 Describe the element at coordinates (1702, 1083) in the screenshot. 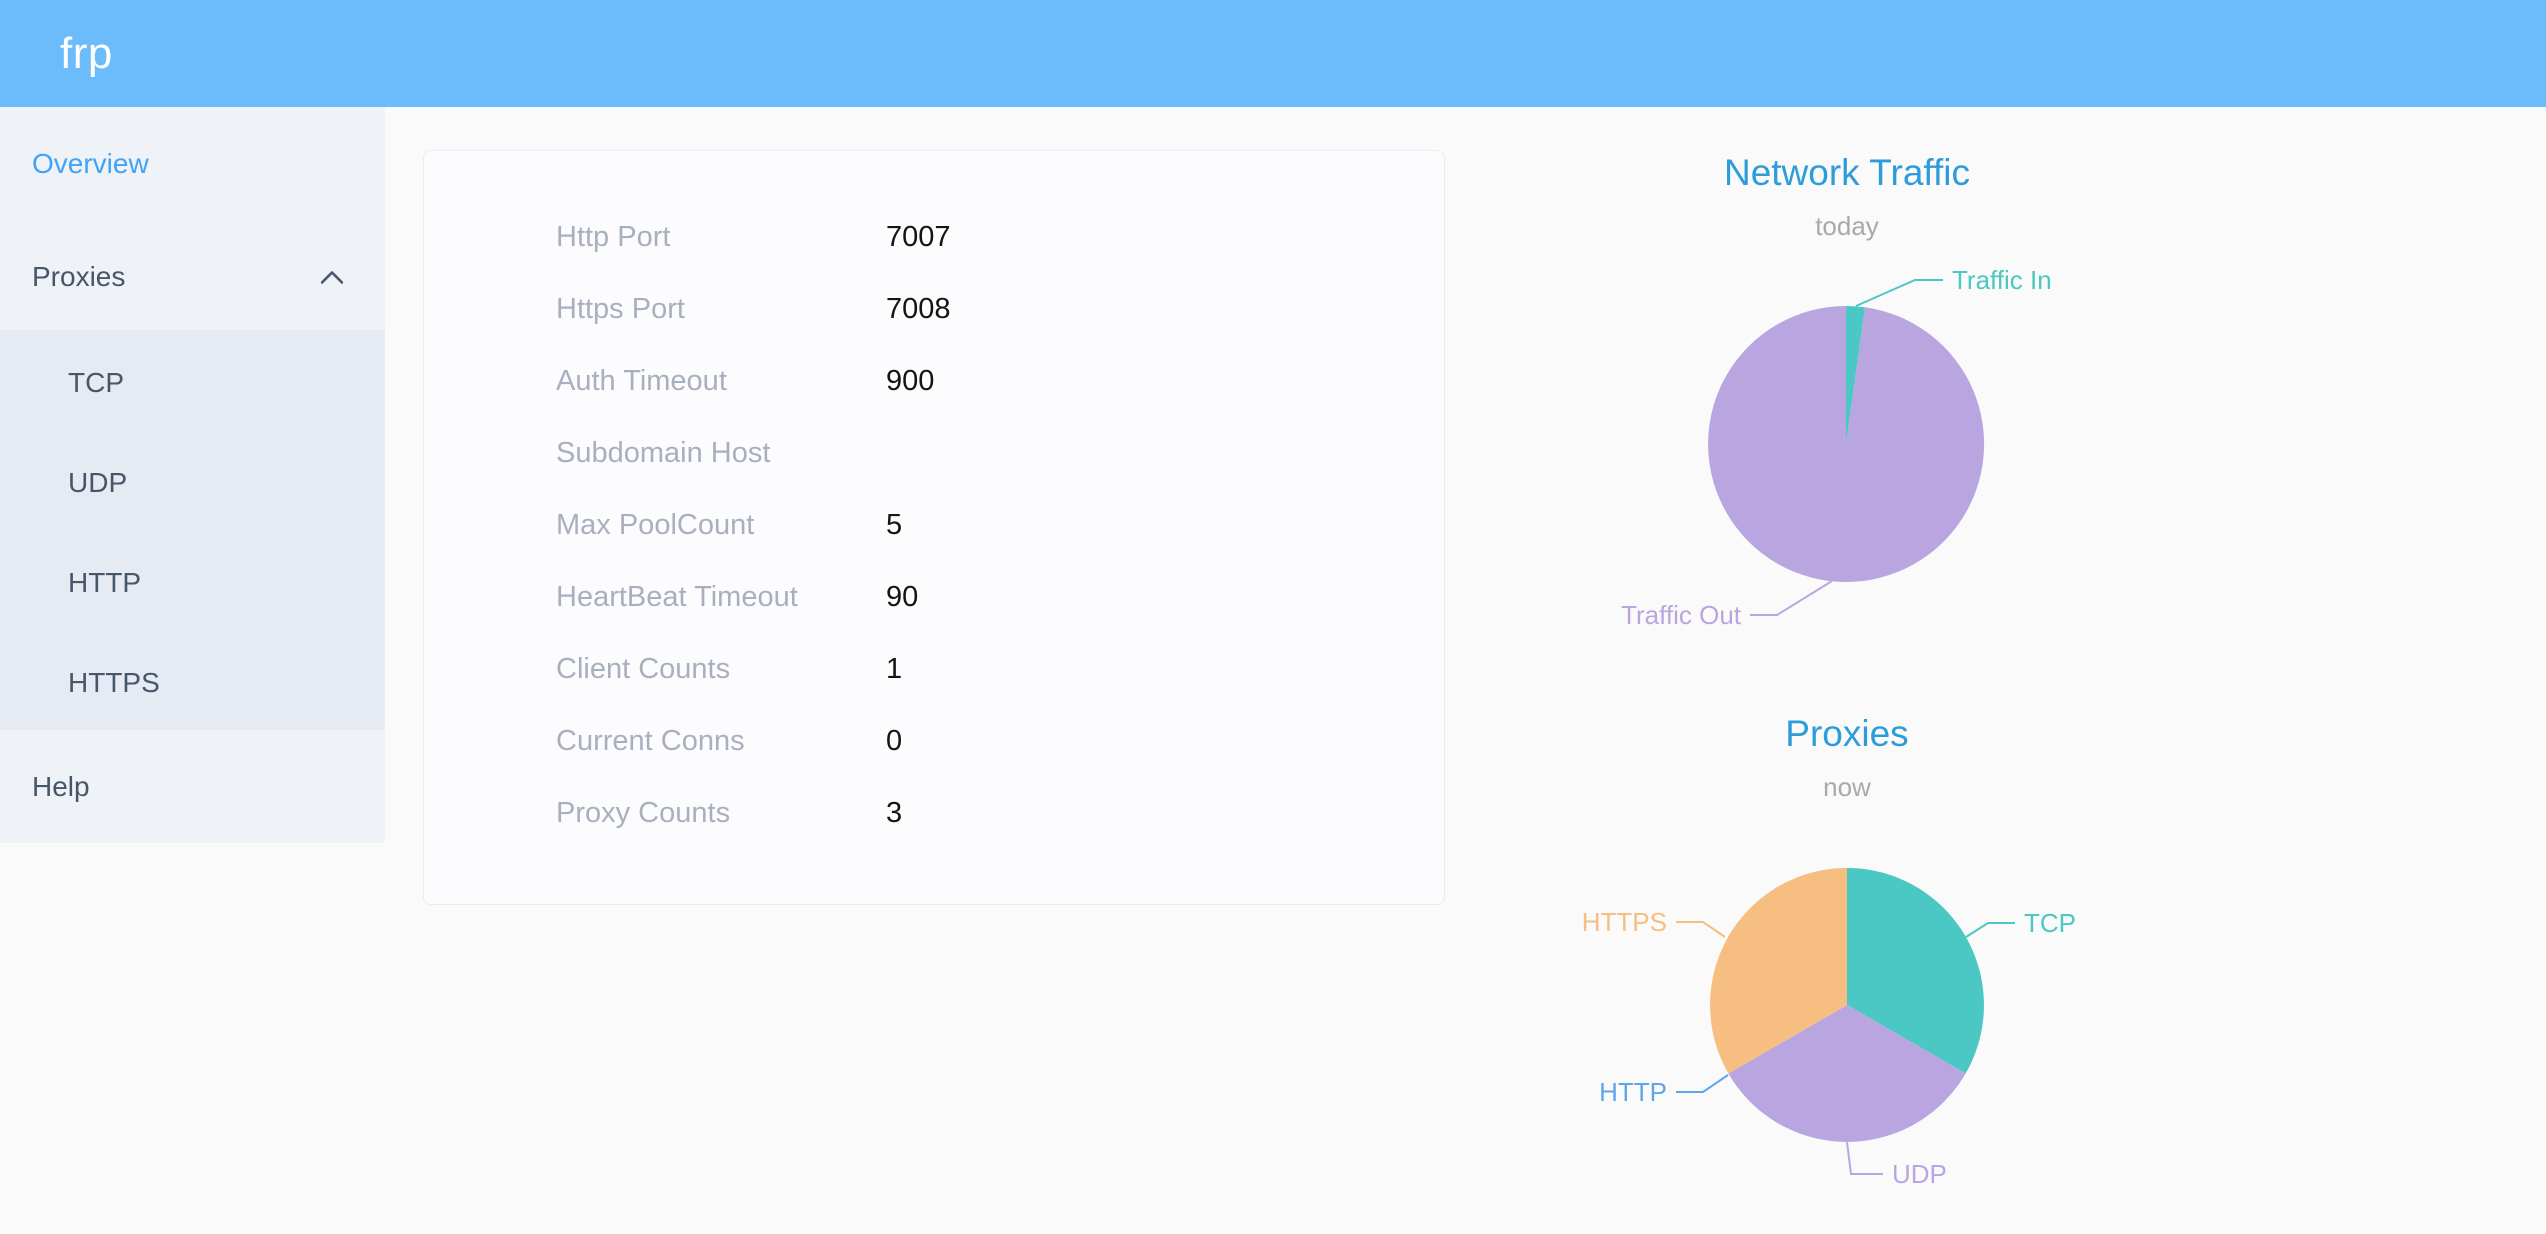

I see `pie-label-line-http` at that location.